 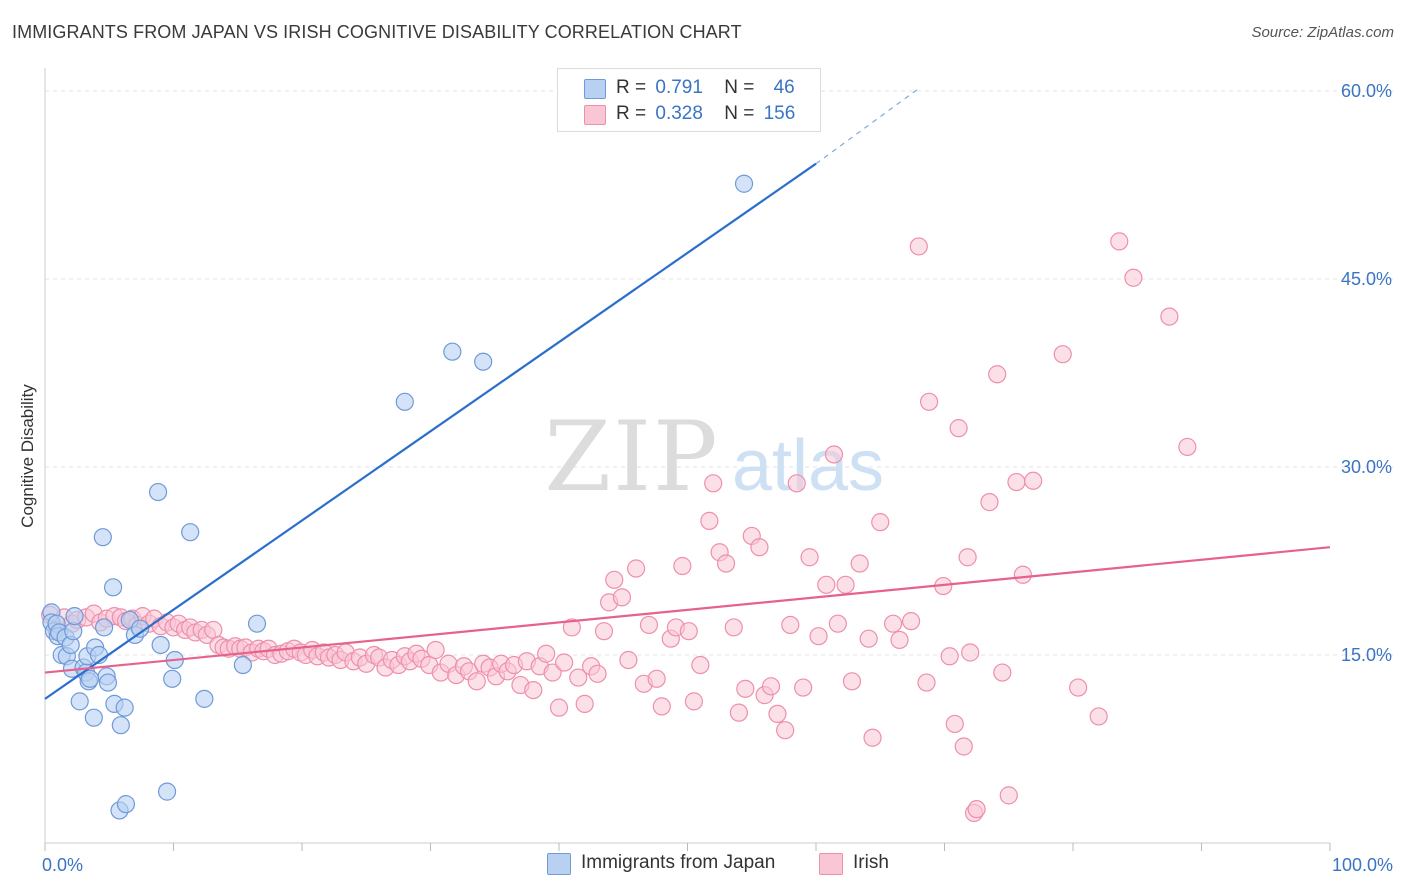 I want to click on stats-legend: R = 0.791 N = 46 R = 0.328 N = 156, so click(x=689, y=100).